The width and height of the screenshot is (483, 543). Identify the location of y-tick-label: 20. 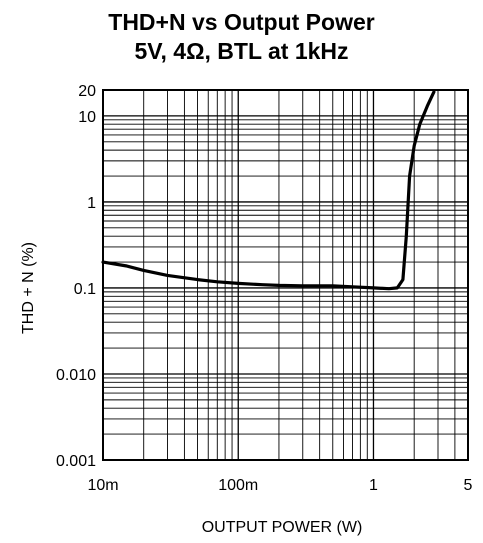
(87, 91).